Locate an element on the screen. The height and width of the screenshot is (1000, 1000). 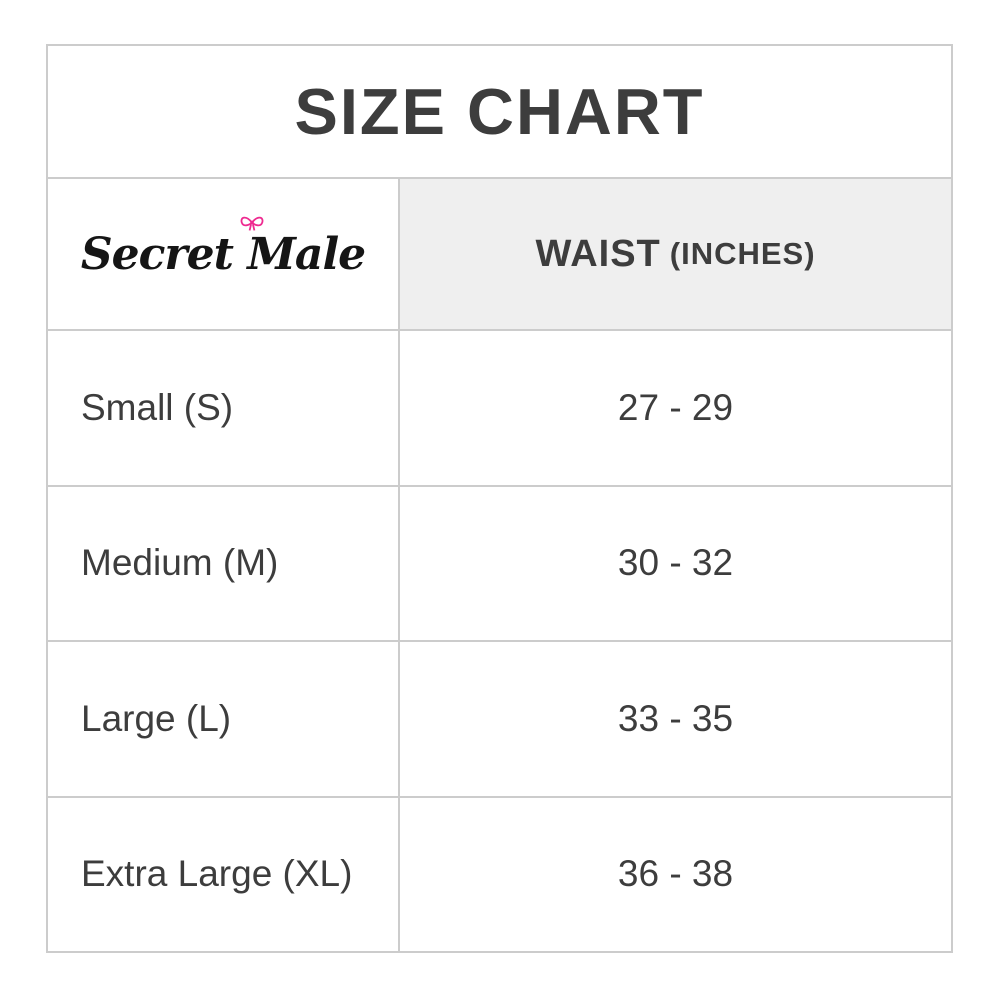
table-row-waist-medium: 30 - 32 is located at coordinates (674, 562).